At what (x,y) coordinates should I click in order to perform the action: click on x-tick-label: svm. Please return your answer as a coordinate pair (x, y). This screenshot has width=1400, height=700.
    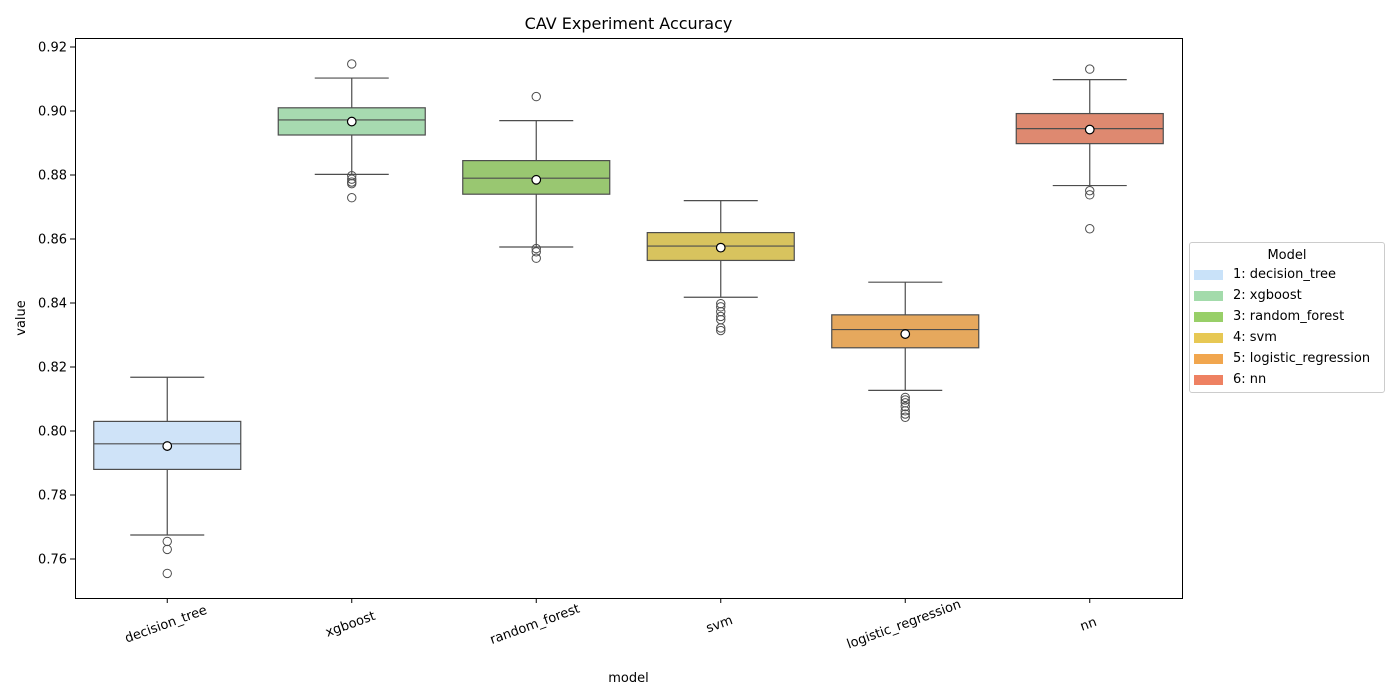
    Looking at the image, I should click on (719, 624).